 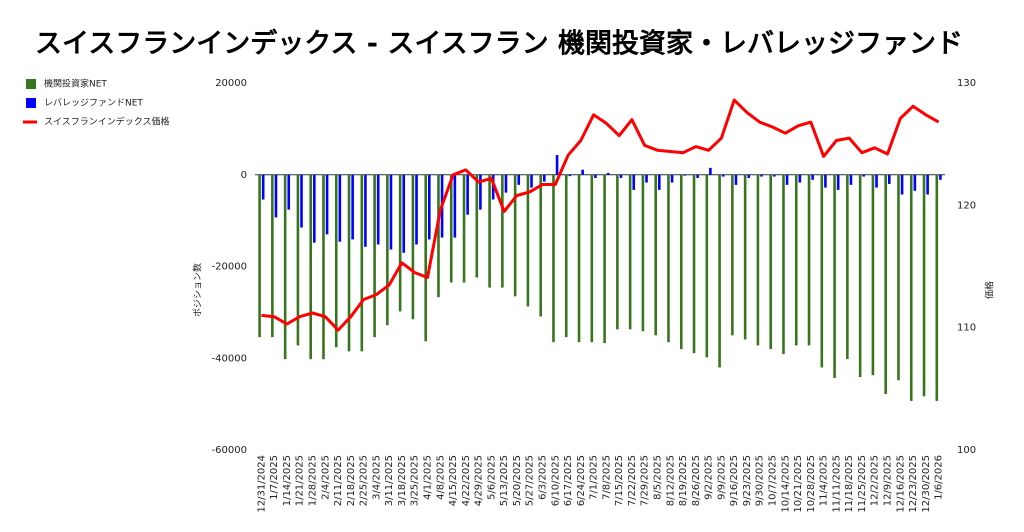 What do you see at coordinates (229, 450) in the screenshot?
I see `y-tick-label: -60000` at bounding box center [229, 450].